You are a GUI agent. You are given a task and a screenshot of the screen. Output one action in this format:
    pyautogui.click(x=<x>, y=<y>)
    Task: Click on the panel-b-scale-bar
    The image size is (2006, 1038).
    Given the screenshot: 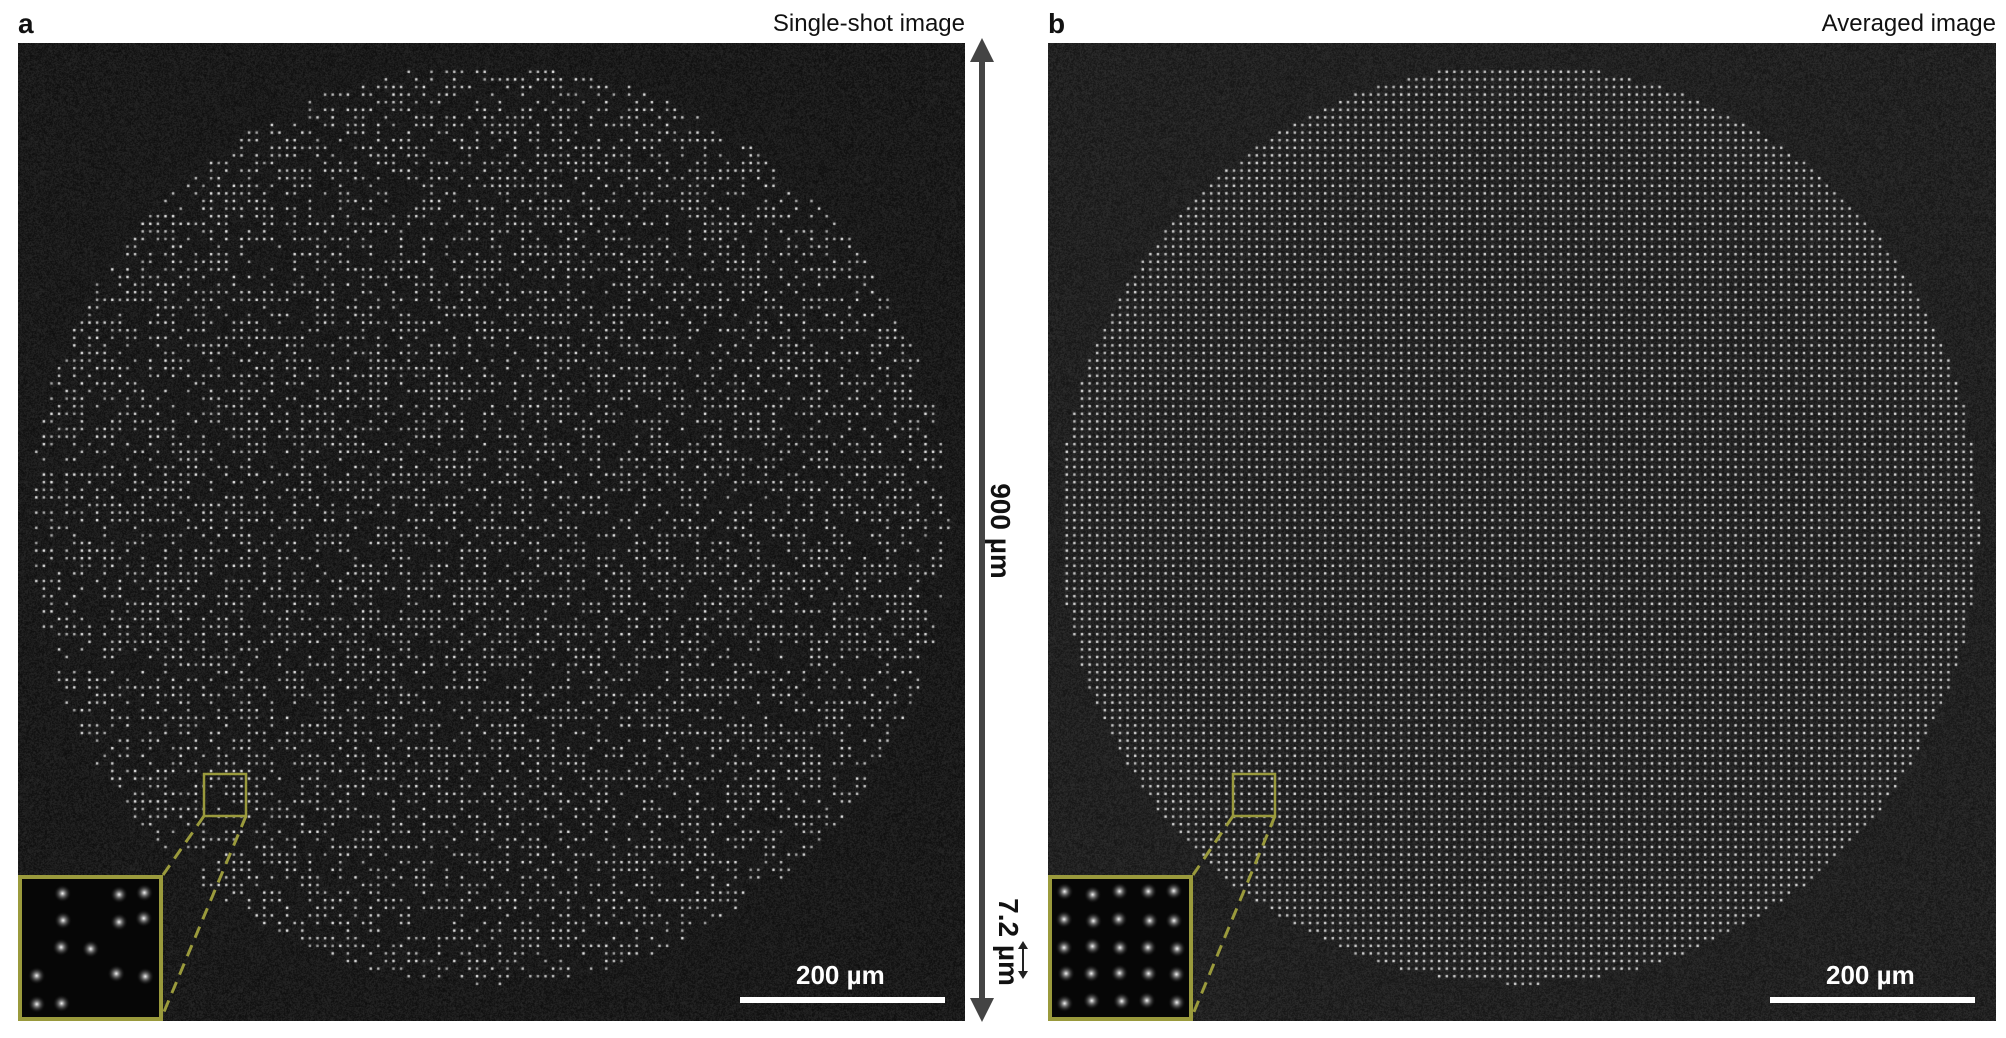 What is the action you would take?
    pyautogui.click(x=1872, y=1000)
    